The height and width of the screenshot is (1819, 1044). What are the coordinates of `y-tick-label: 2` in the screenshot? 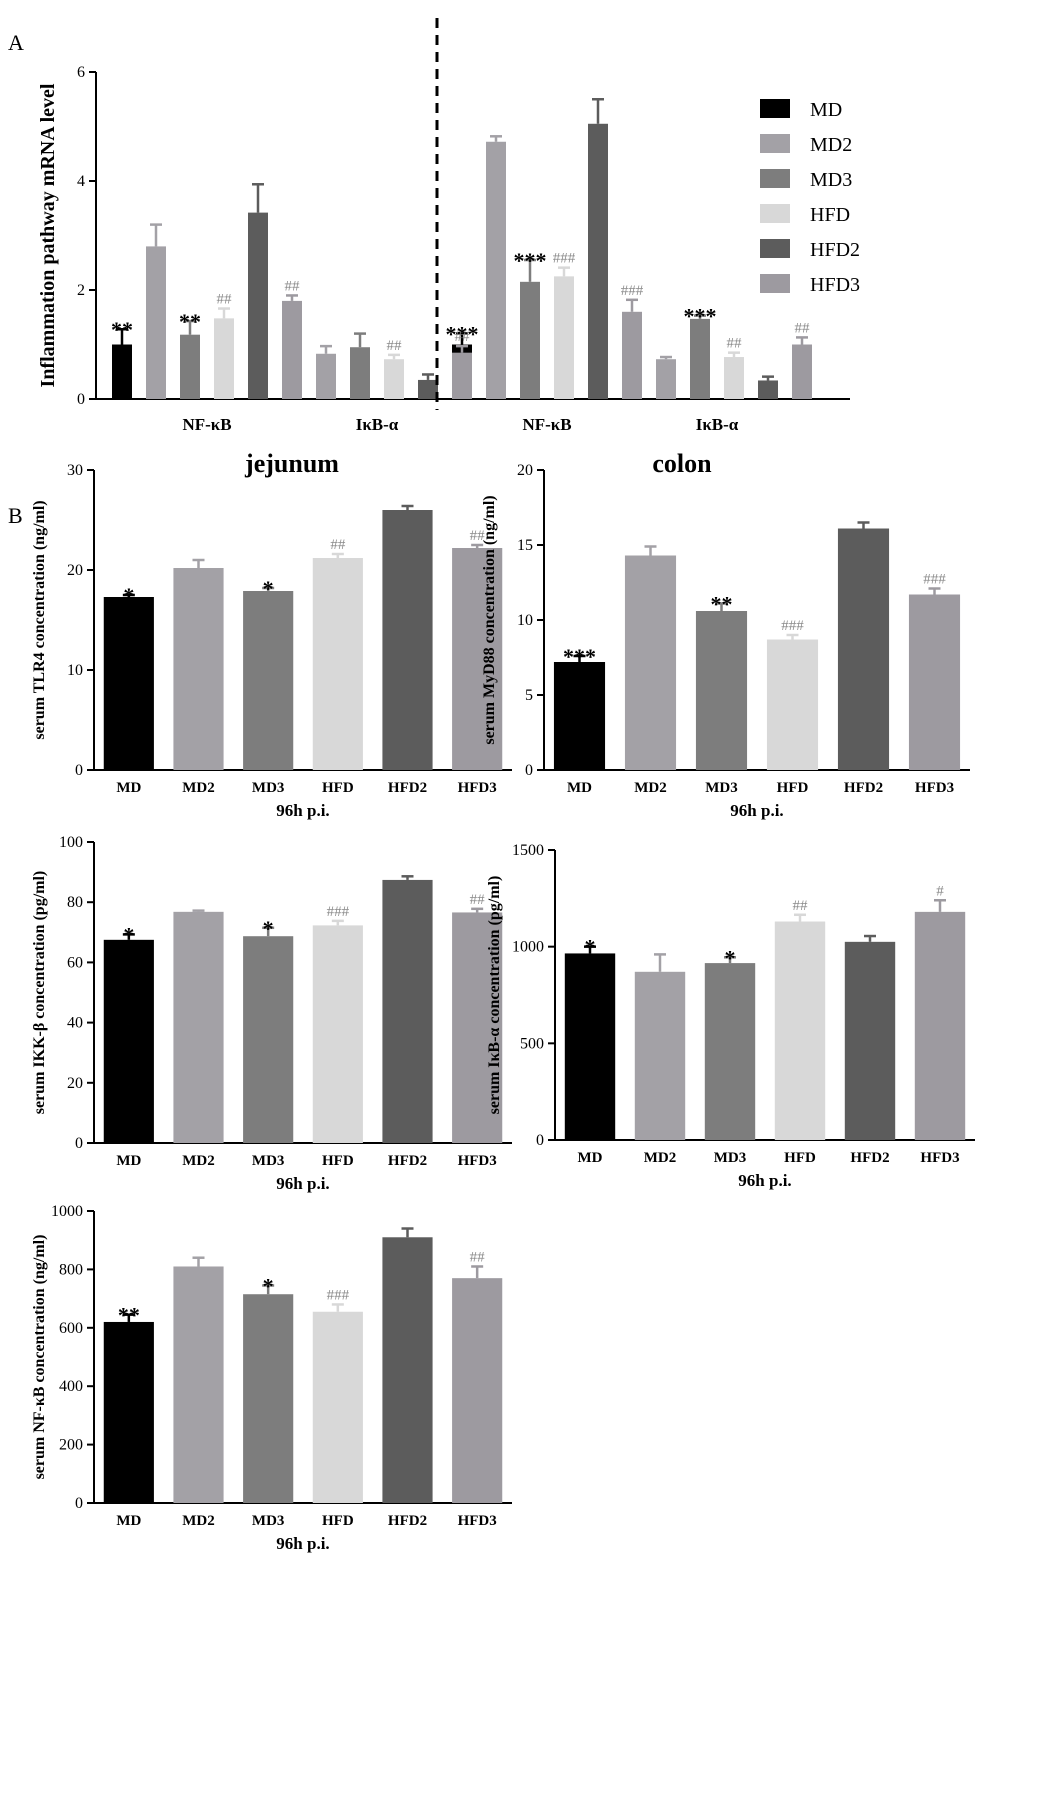 It's located at (81, 290).